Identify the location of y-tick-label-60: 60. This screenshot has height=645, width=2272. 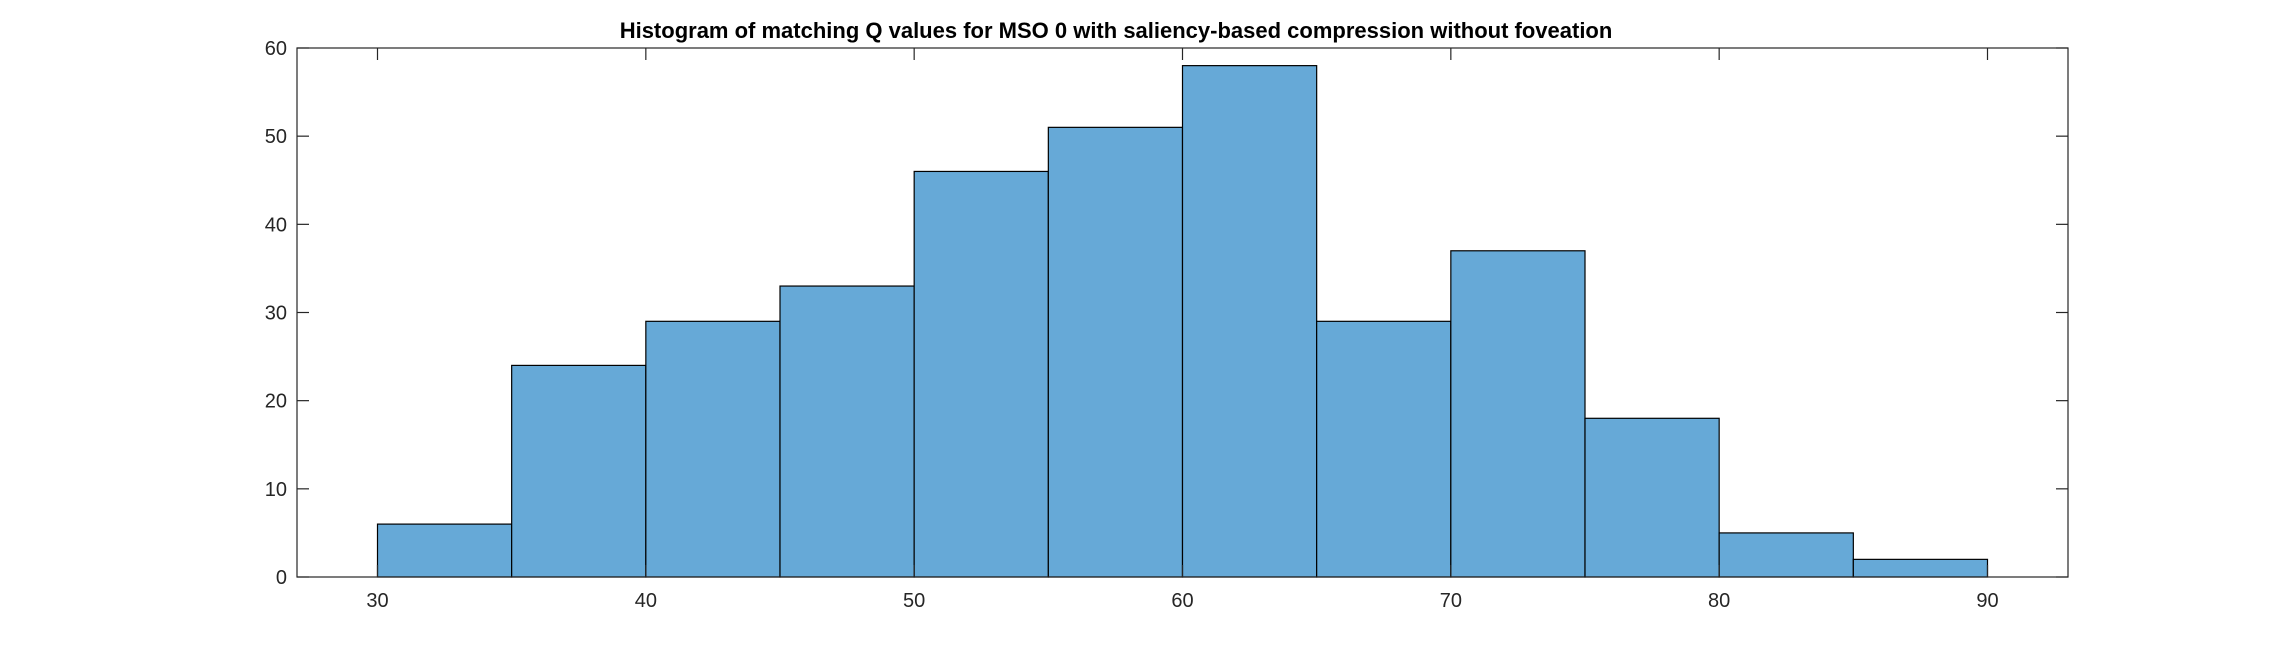
(276, 49).